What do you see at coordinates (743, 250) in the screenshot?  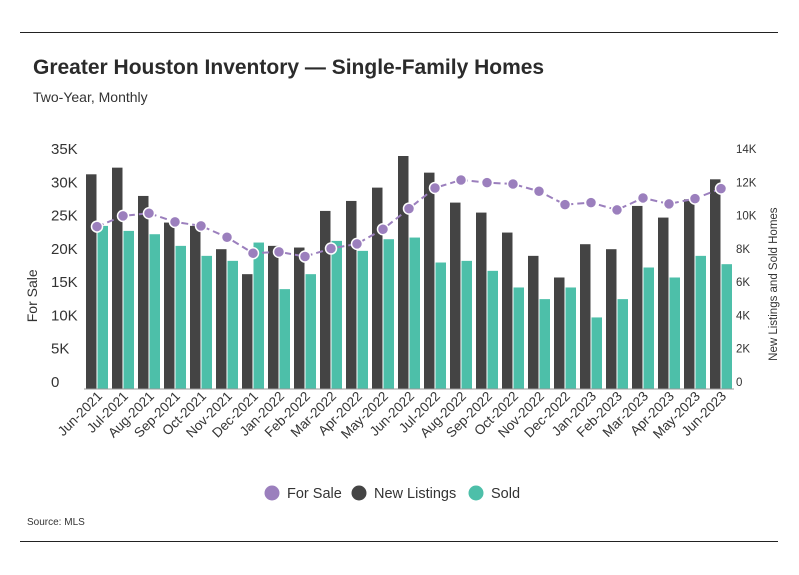 I see `right-axis-tick-label: 8K` at bounding box center [743, 250].